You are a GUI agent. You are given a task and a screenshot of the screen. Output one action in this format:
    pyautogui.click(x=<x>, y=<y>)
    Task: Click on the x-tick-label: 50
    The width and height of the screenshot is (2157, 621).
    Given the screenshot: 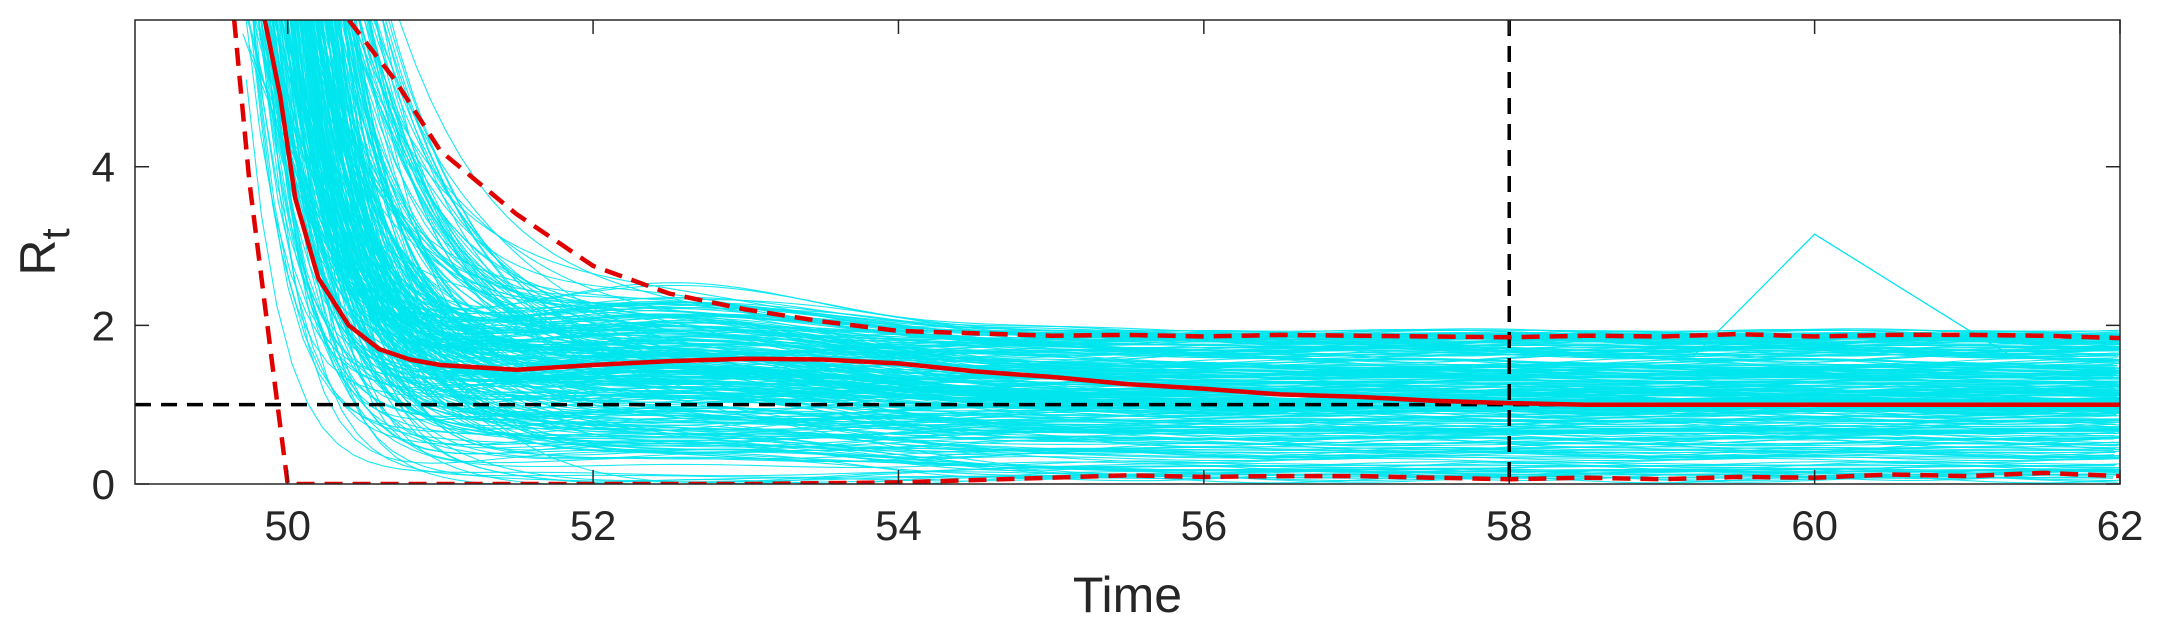 What is the action you would take?
    pyautogui.click(x=287, y=525)
    